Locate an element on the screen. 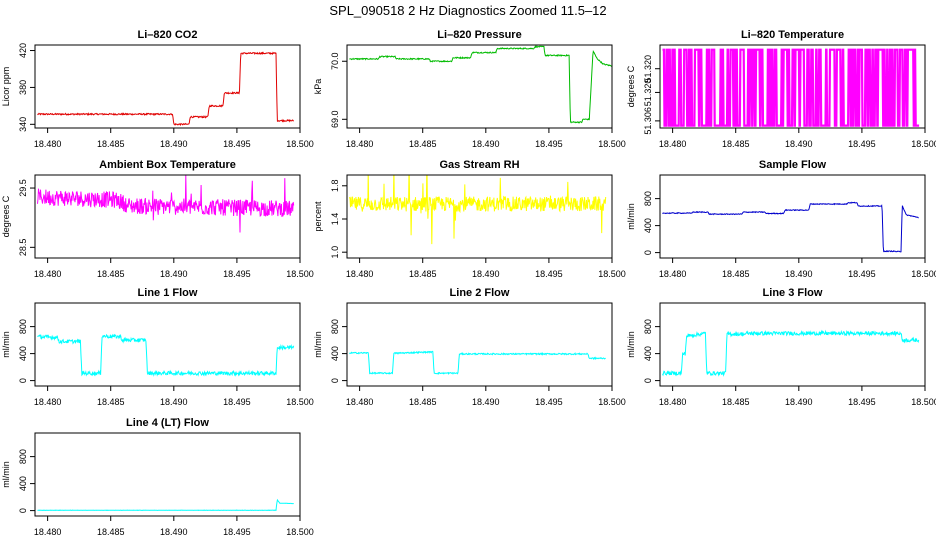  panel-title: Li–820 Pressure is located at coordinates (479, 35).